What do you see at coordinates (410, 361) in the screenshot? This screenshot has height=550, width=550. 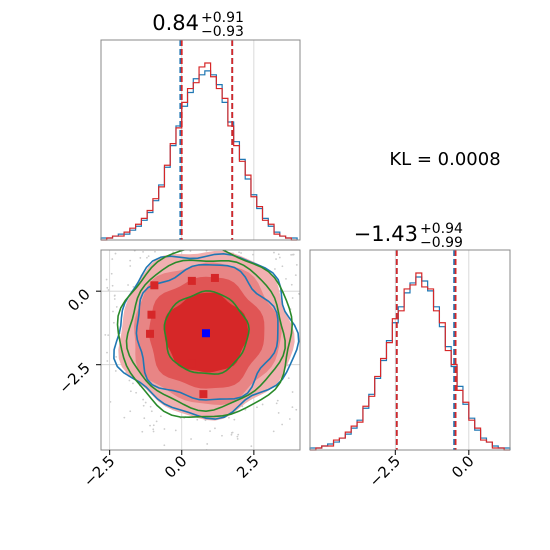 I see `hist-y-series-1-step` at bounding box center [410, 361].